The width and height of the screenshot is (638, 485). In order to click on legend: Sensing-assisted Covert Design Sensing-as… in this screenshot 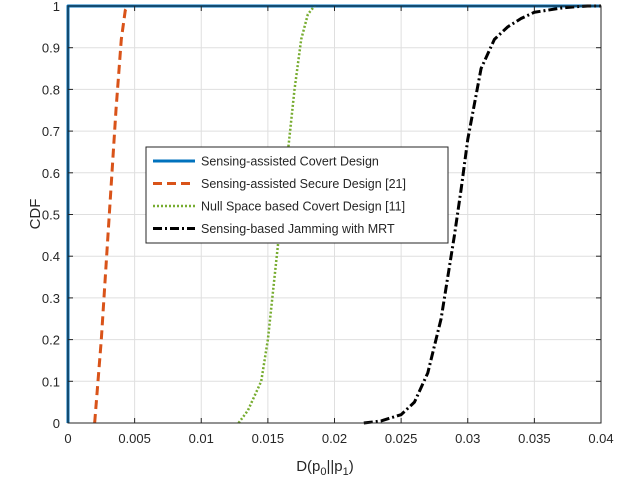, I will do `click(297, 195)`.